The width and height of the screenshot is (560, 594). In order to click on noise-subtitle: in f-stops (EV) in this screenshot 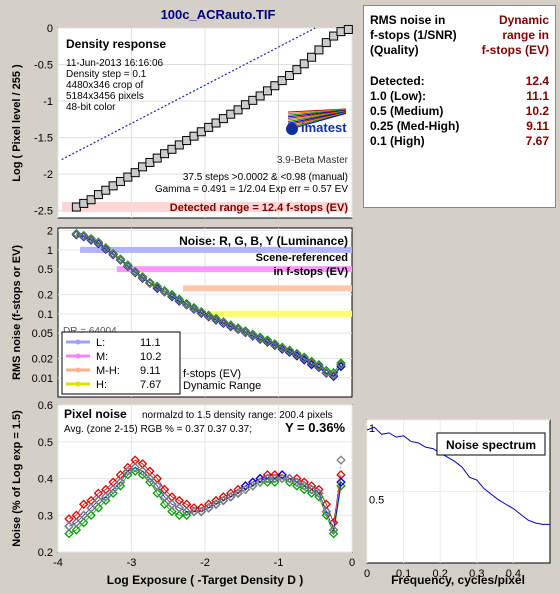, I will do `click(310, 272)`.